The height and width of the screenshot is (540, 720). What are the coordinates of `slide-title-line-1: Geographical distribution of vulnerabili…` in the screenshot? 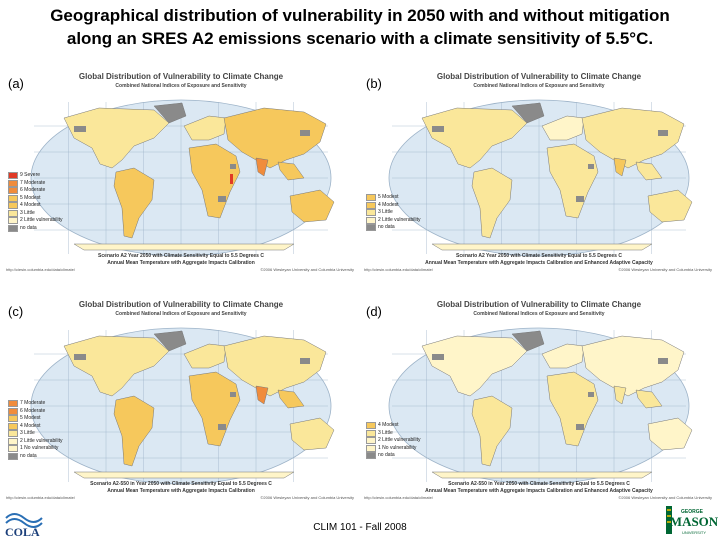 It's located at (360, 15).